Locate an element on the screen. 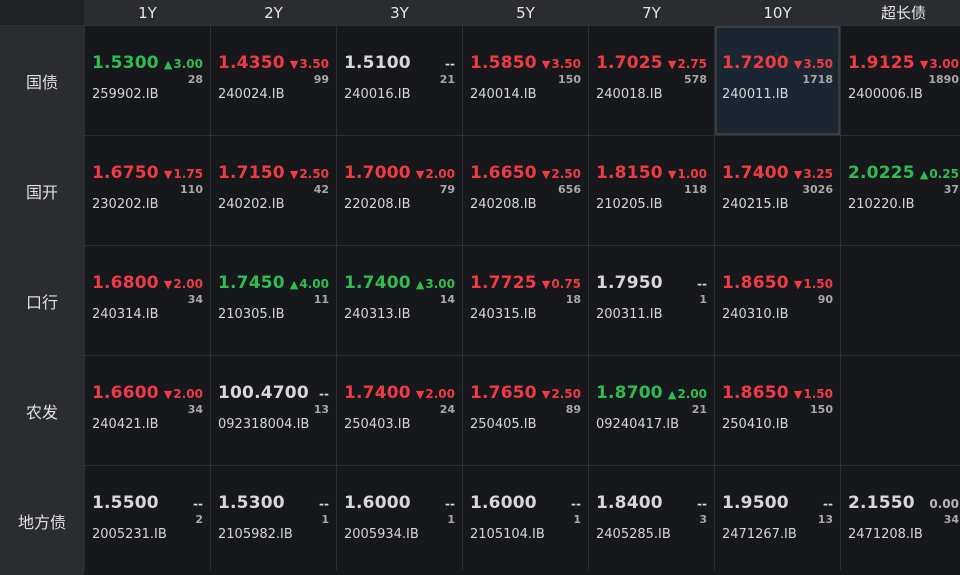  quote-cell: 1.8650 ▼1.50 90 240310.IB is located at coordinates (777, 300).